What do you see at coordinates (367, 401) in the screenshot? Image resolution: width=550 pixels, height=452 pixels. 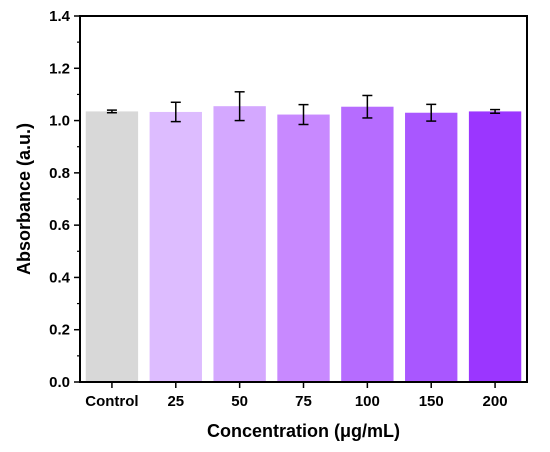 I see `x-tick-label: 100` at bounding box center [367, 401].